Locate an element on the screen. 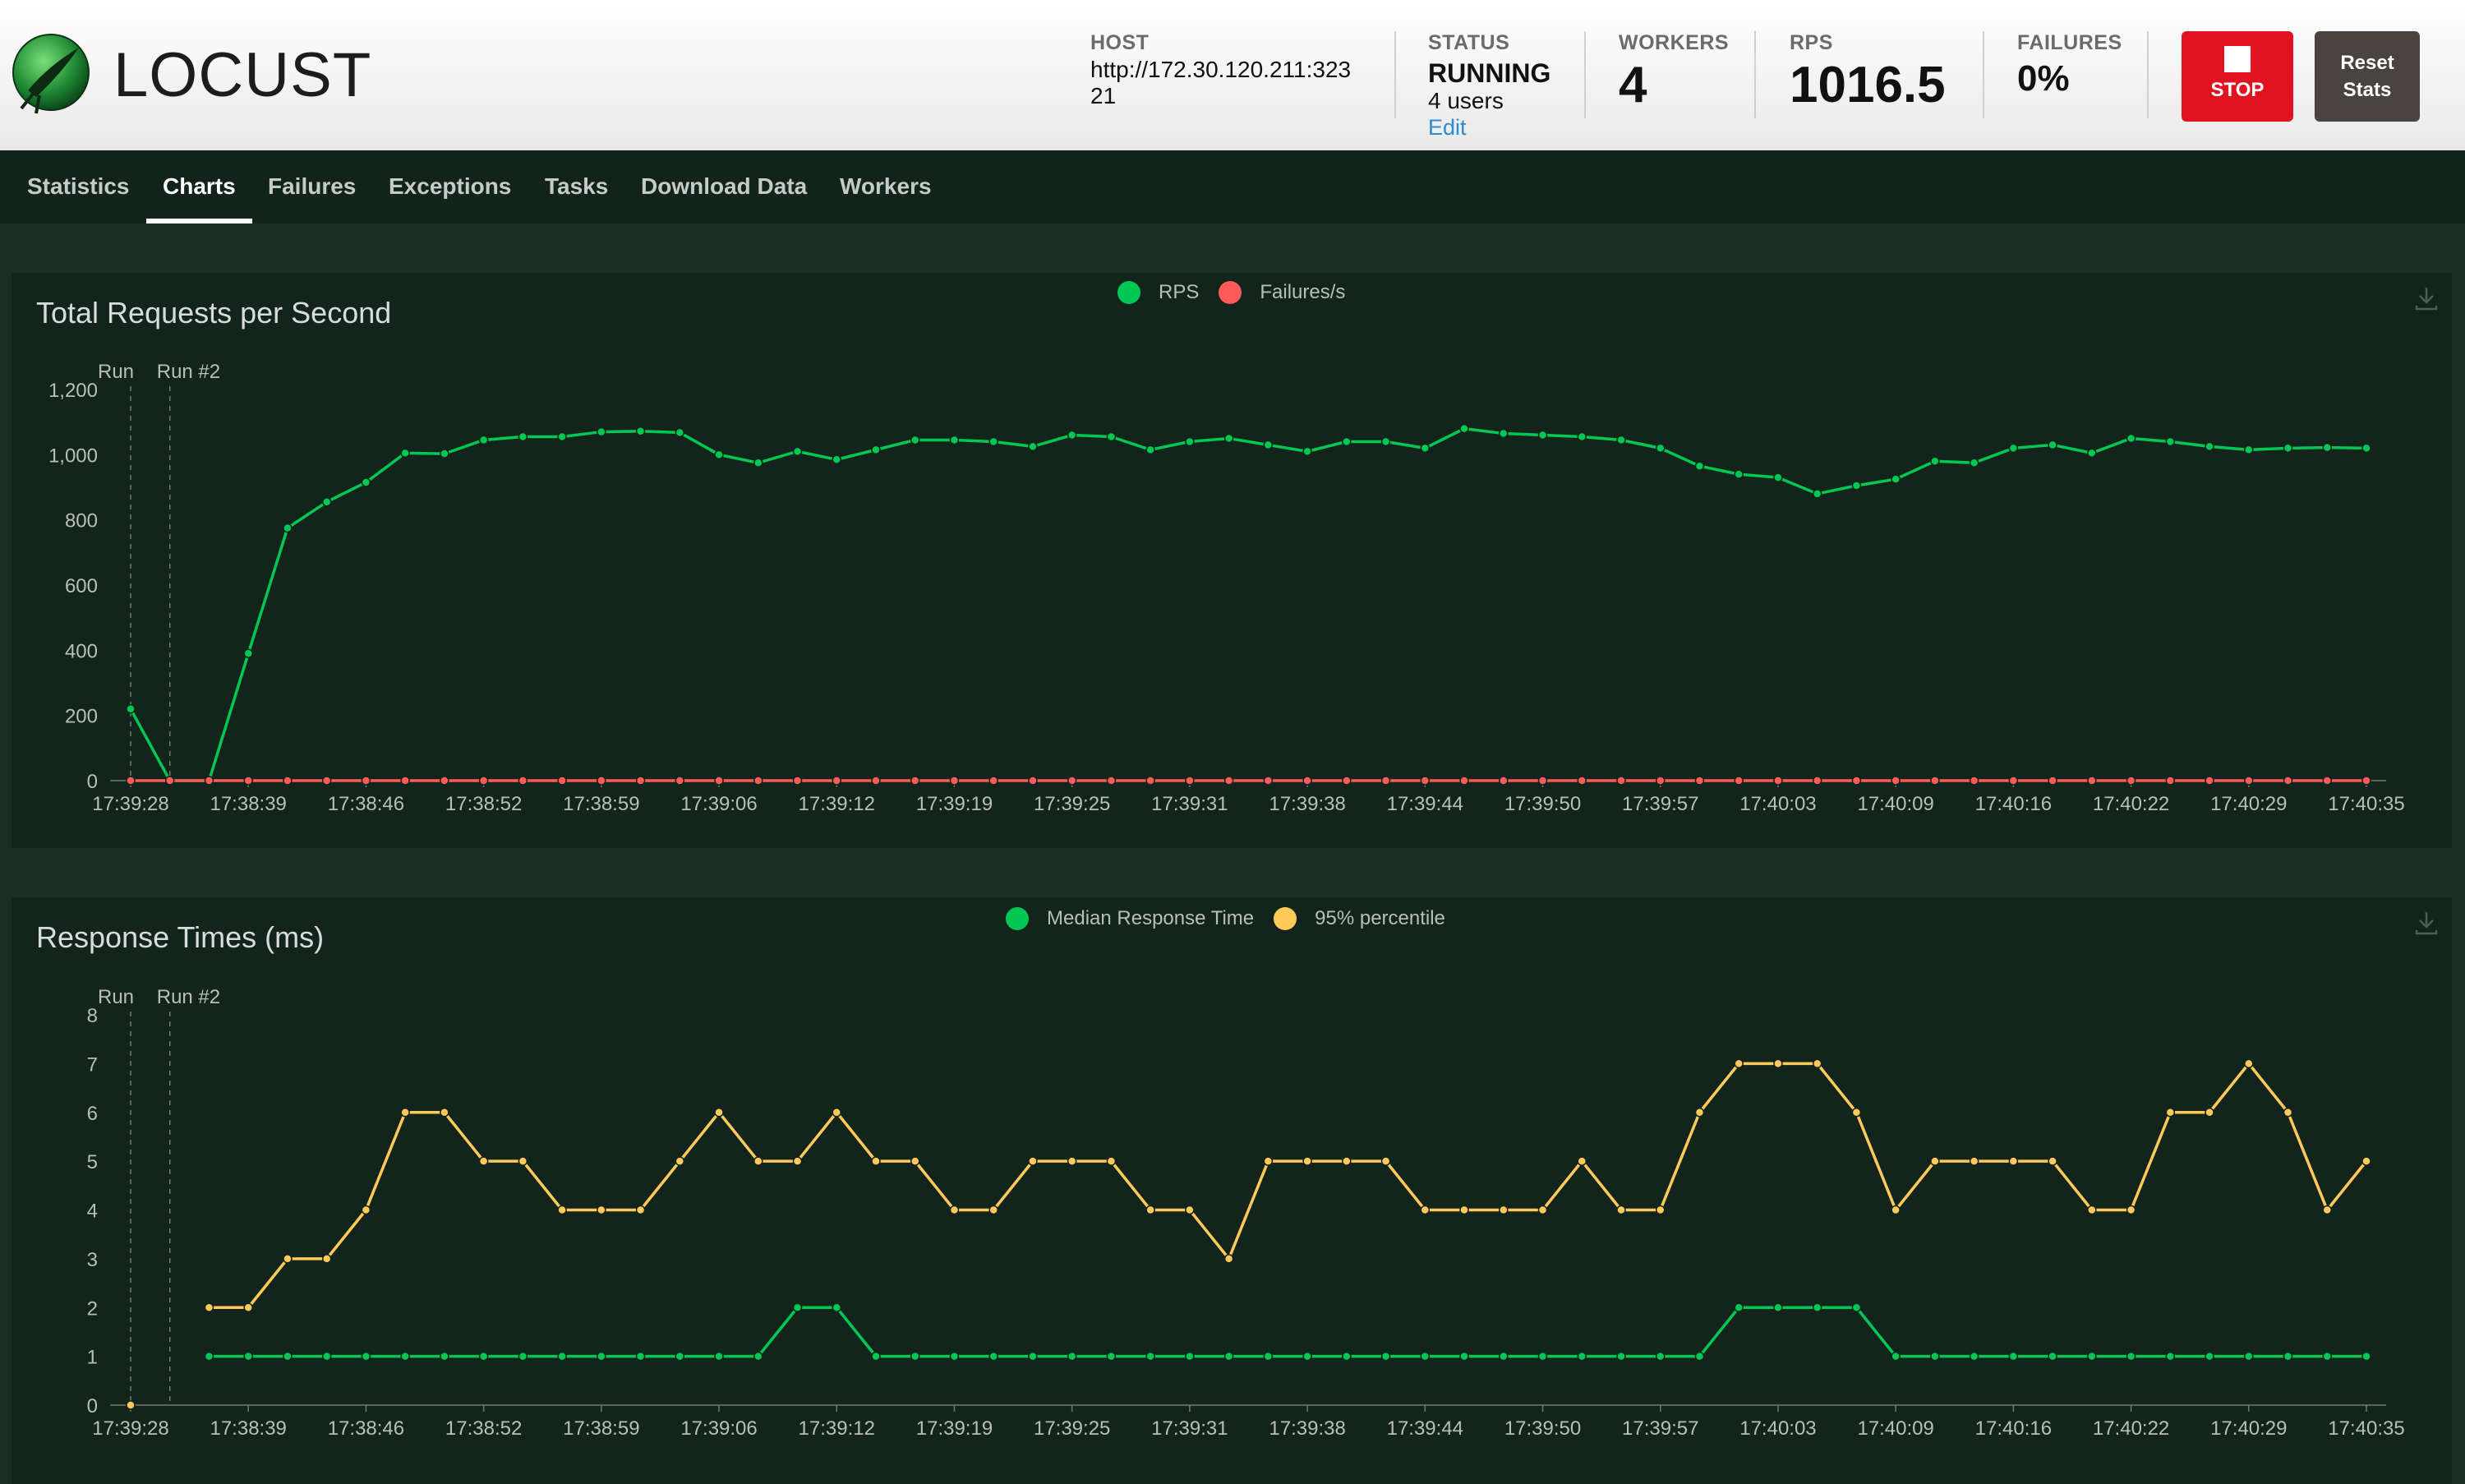 This screenshot has height=1484, width=2465. response-times-chart-legend: Median Response Time 95% percentile is located at coordinates (1235, 919).